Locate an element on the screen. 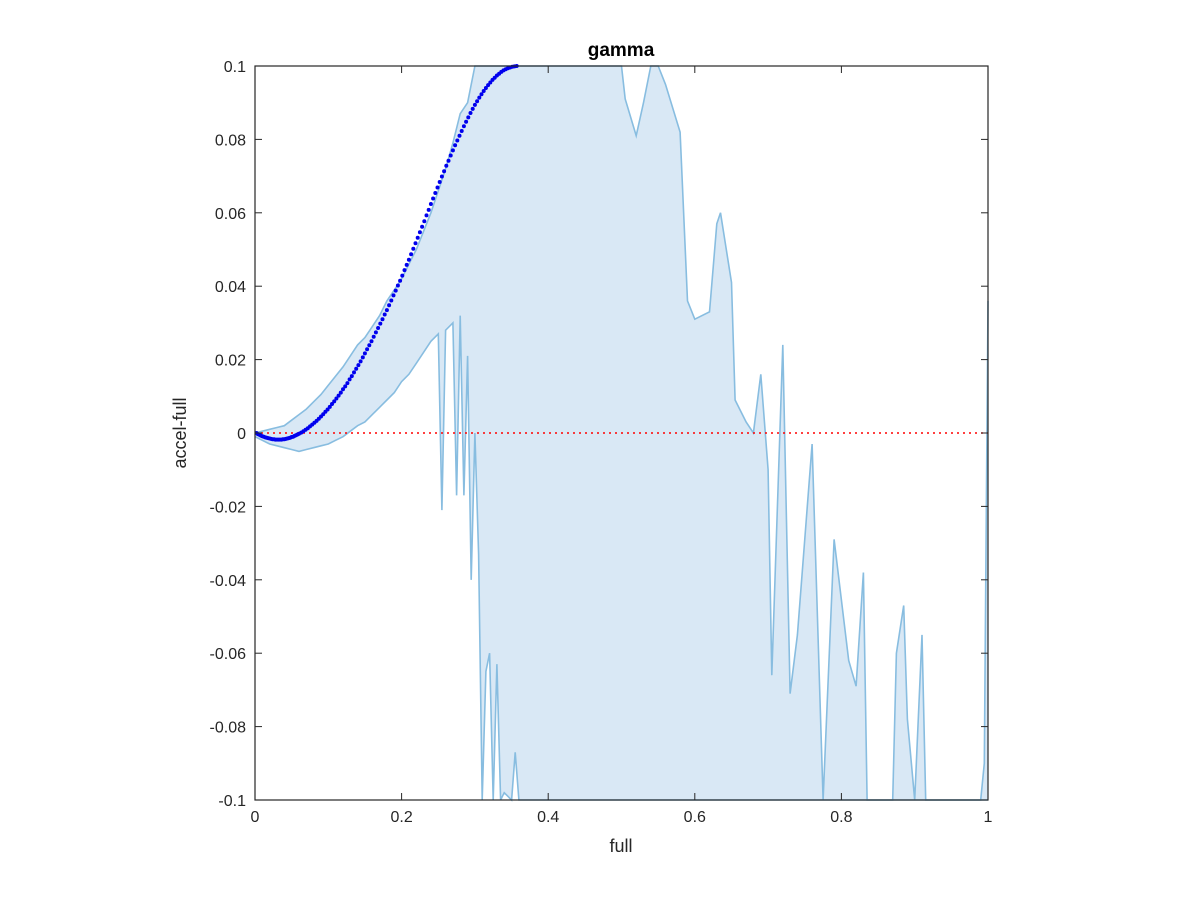 Image resolution: width=1200 pixels, height=905 pixels. y-tick-label: -0.04 is located at coordinates (228, 581).